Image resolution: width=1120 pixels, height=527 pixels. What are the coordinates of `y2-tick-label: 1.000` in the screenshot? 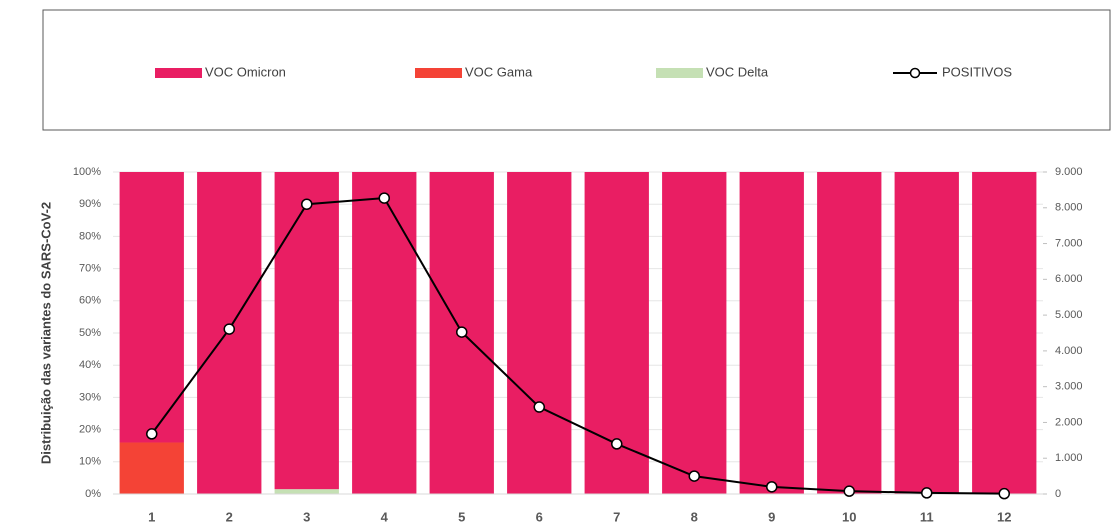 It's located at (1069, 458).